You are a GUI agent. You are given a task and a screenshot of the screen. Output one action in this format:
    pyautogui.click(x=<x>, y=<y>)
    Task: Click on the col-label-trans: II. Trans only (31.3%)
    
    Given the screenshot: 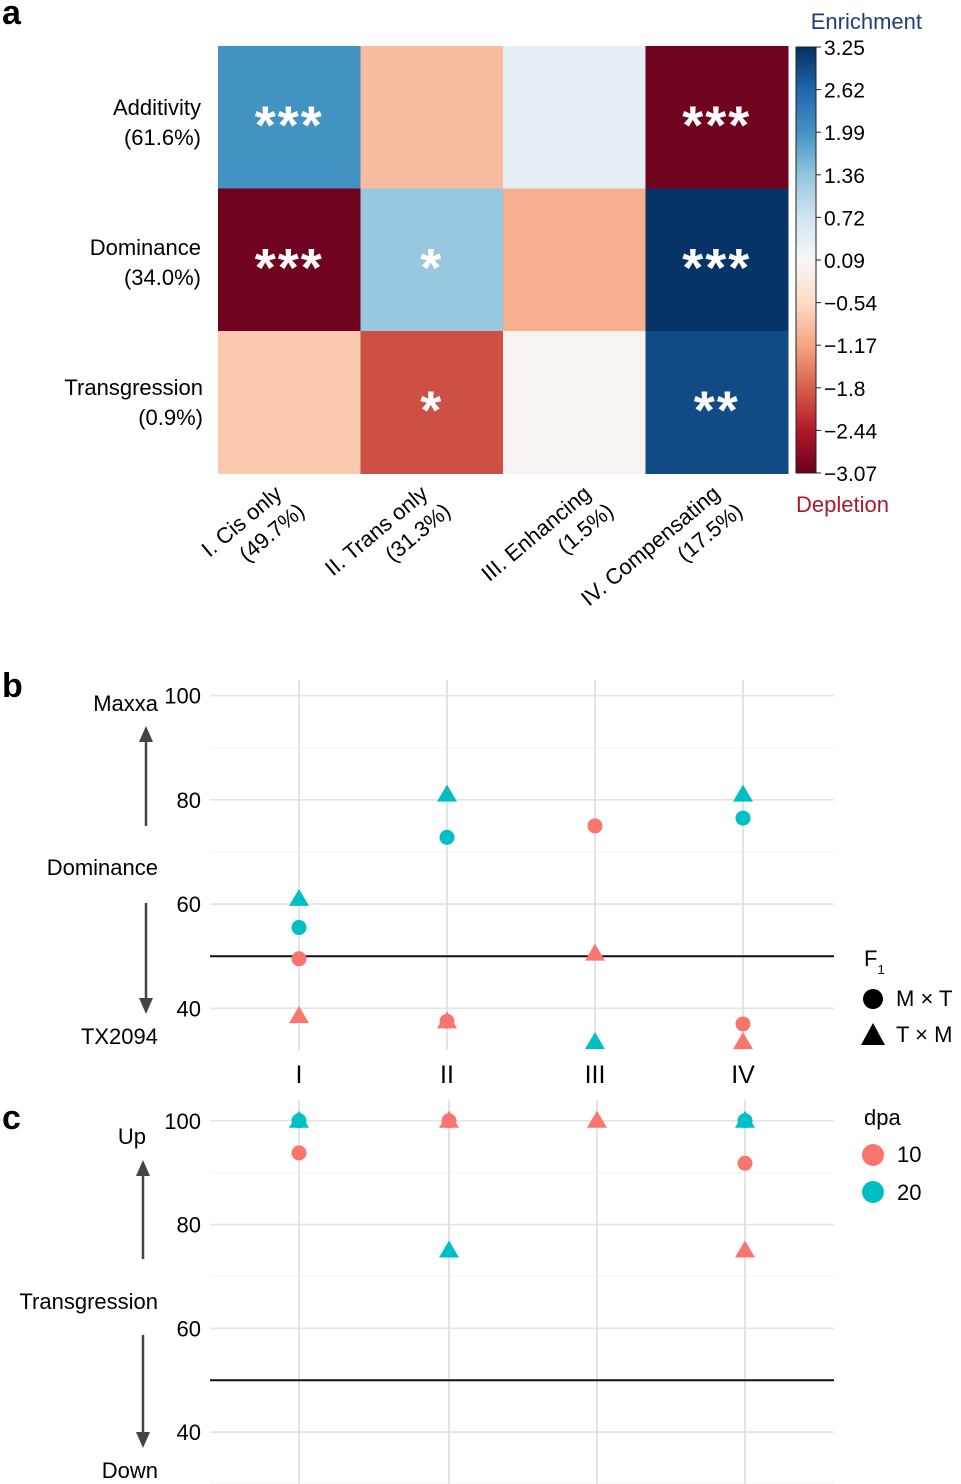 What is the action you would take?
    pyautogui.click(x=387, y=539)
    